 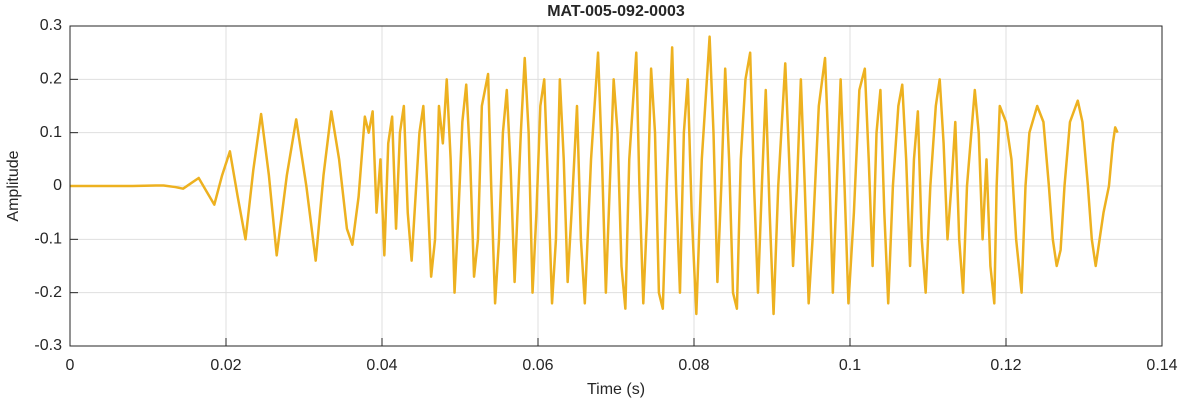 I want to click on y-tick-label: -0.1, so click(x=48, y=239).